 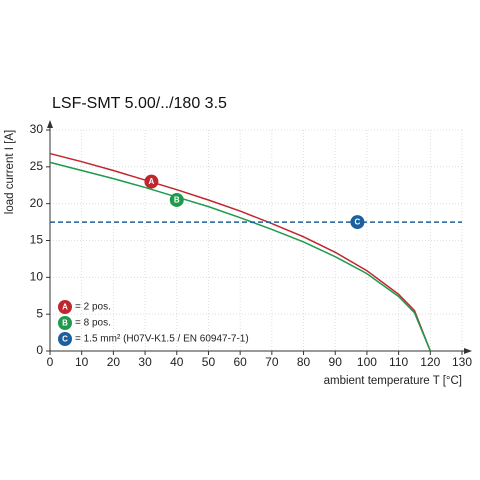 I want to click on y-tick-label: 30, so click(x=37, y=129).